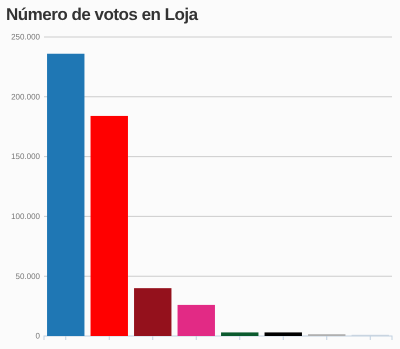 This screenshot has width=400, height=349. What do you see at coordinates (26, 216) in the screenshot?
I see `y-tick-label: 100.000` at bounding box center [26, 216].